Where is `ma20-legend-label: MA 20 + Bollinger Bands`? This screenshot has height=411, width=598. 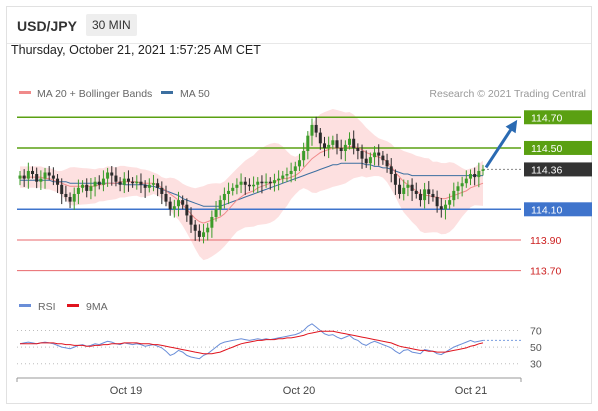
ma20-legend-label: MA 20 + Bollinger Bands is located at coordinates (94, 94).